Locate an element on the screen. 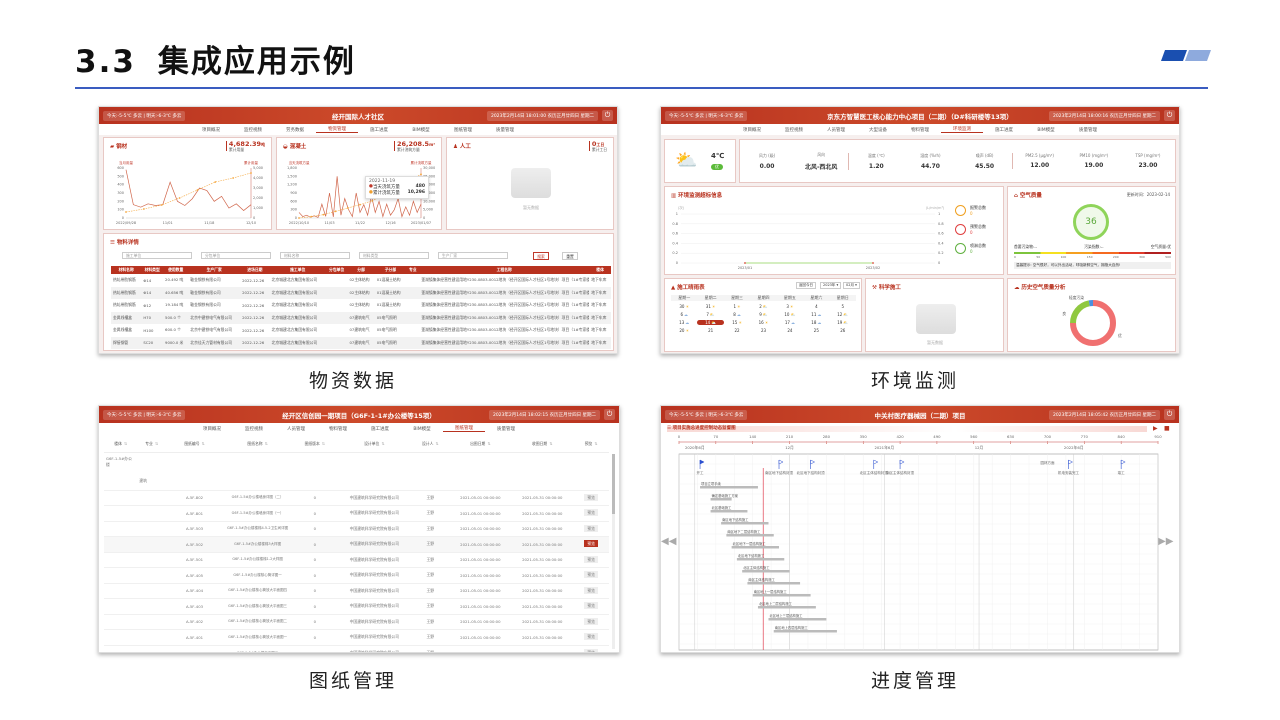  nav-tab: 劳务数据 is located at coordinates (295, 130).